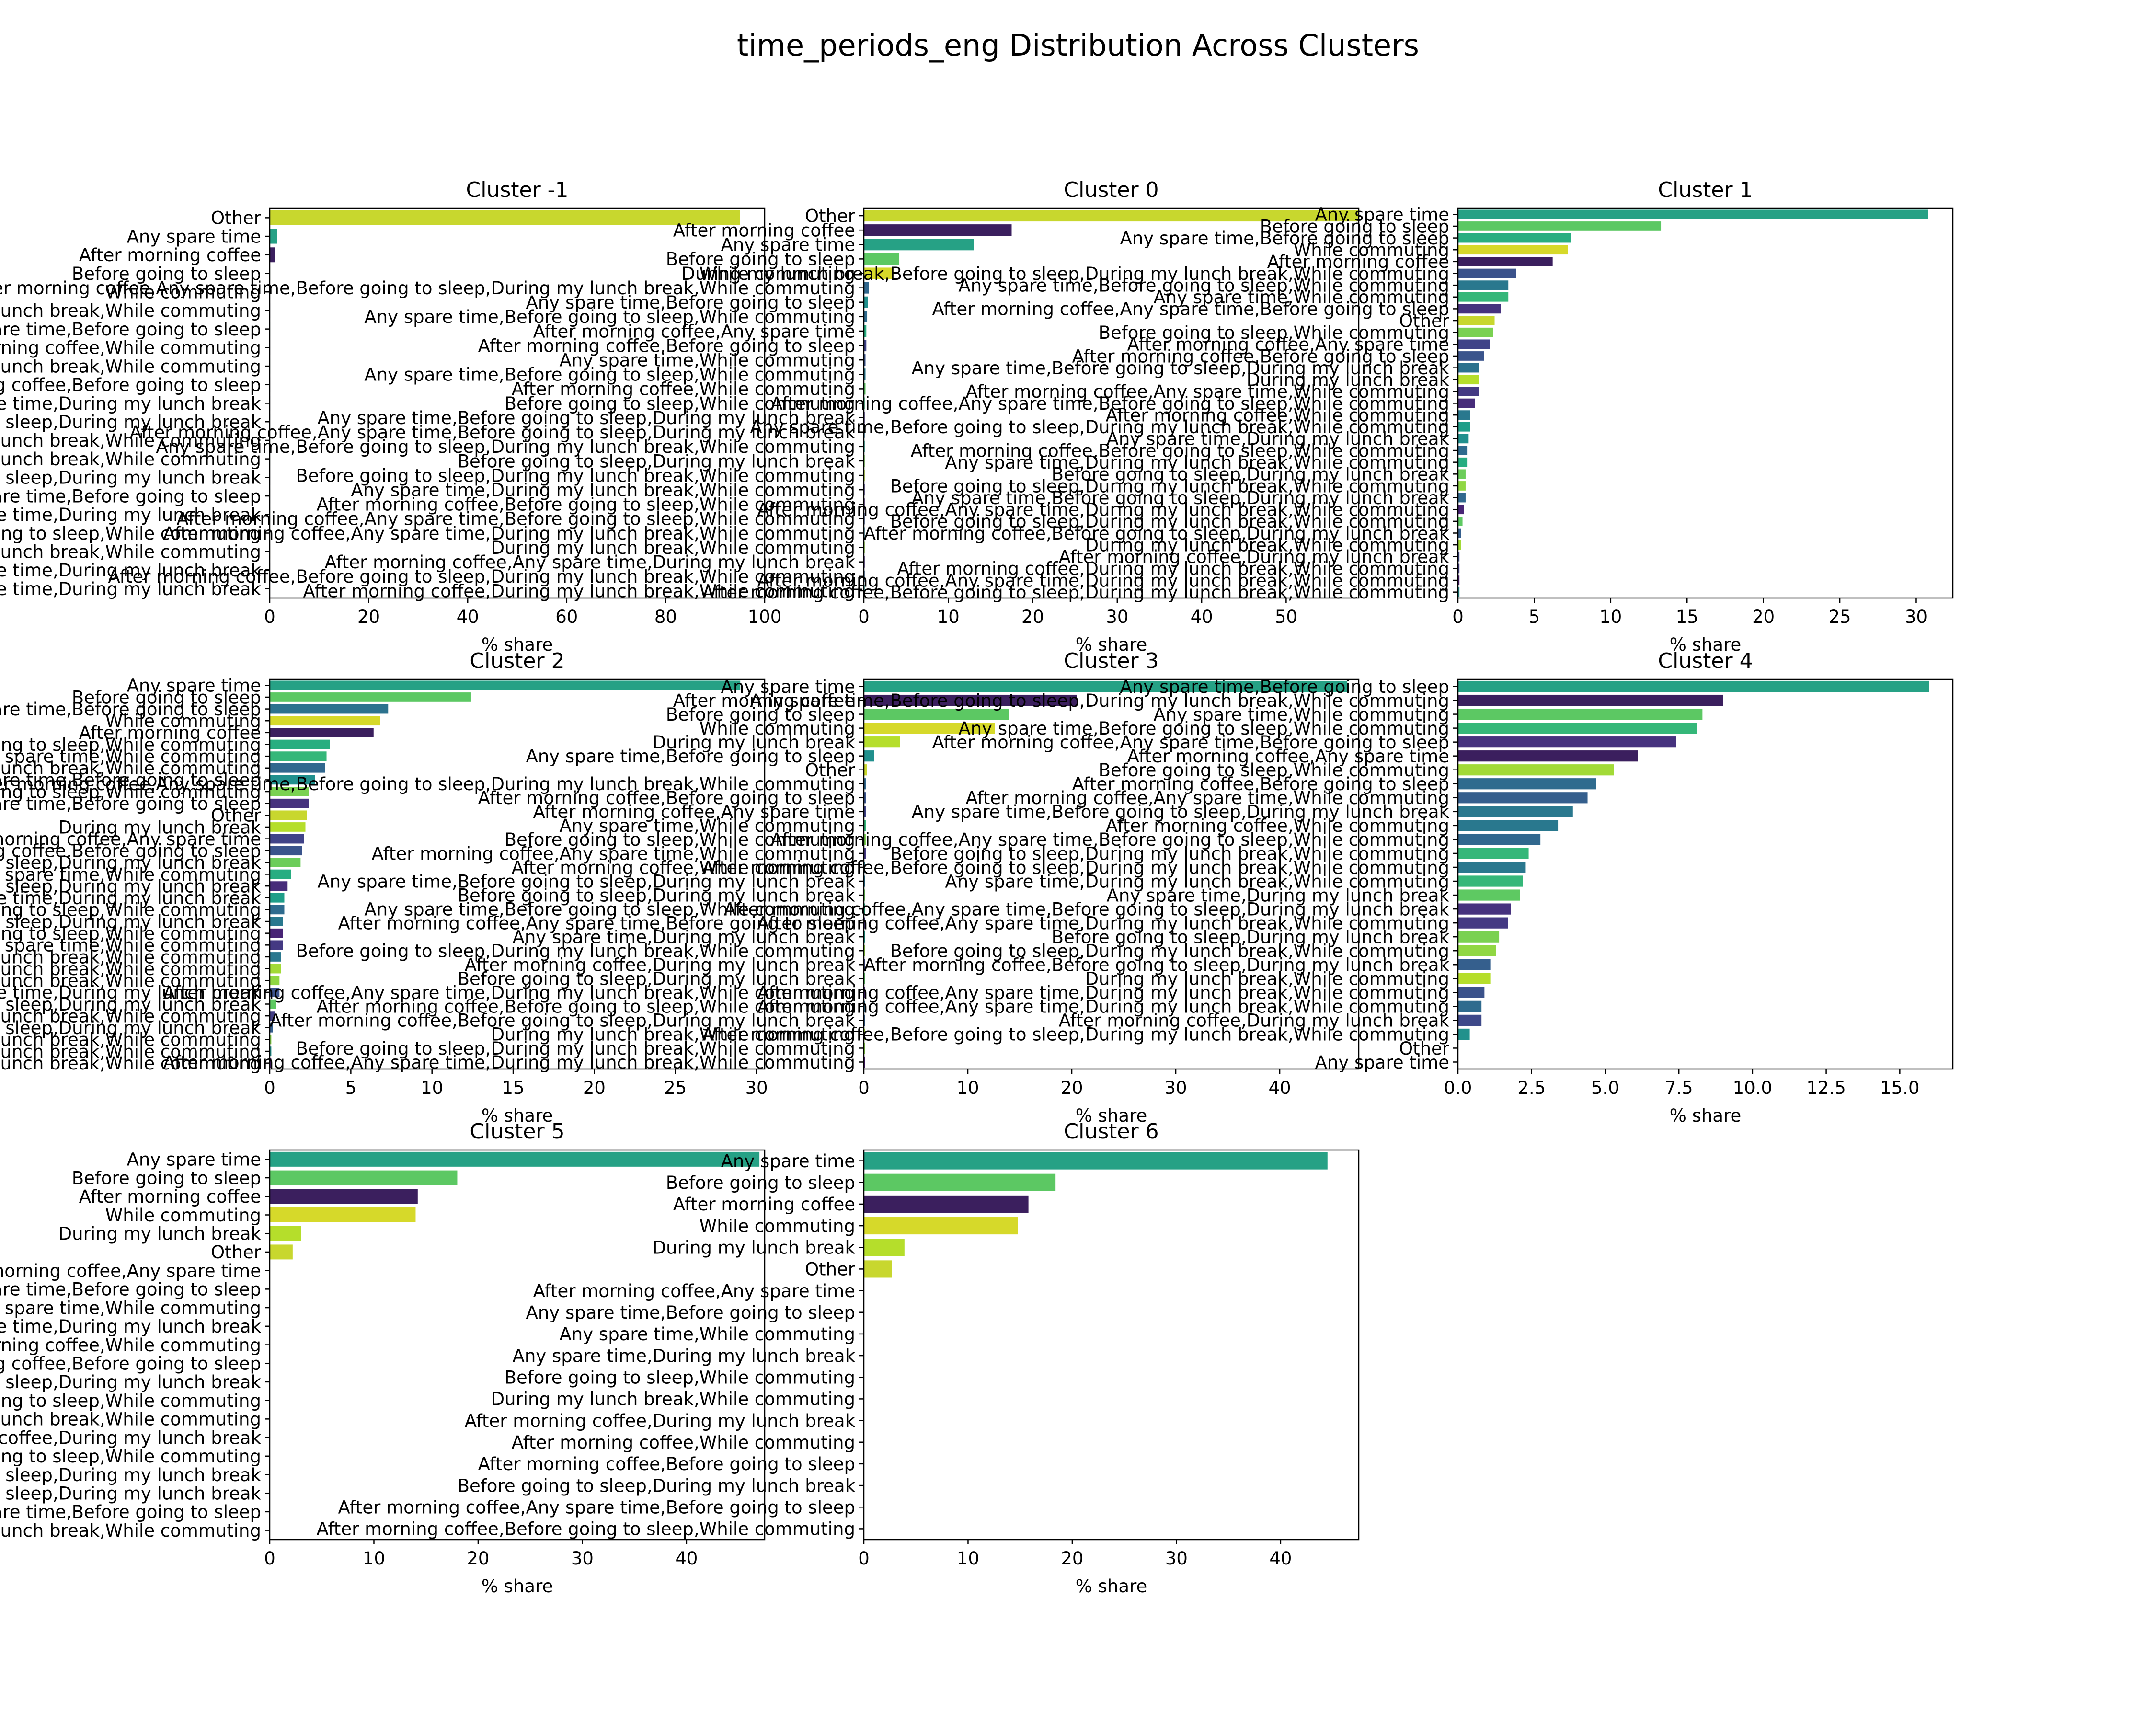 The height and width of the screenshot is (1725, 2156). What do you see at coordinates (1826, 1088) in the screenshot?
I see `x-tick-label: 12.5` at bounding box center [1826, 1088].